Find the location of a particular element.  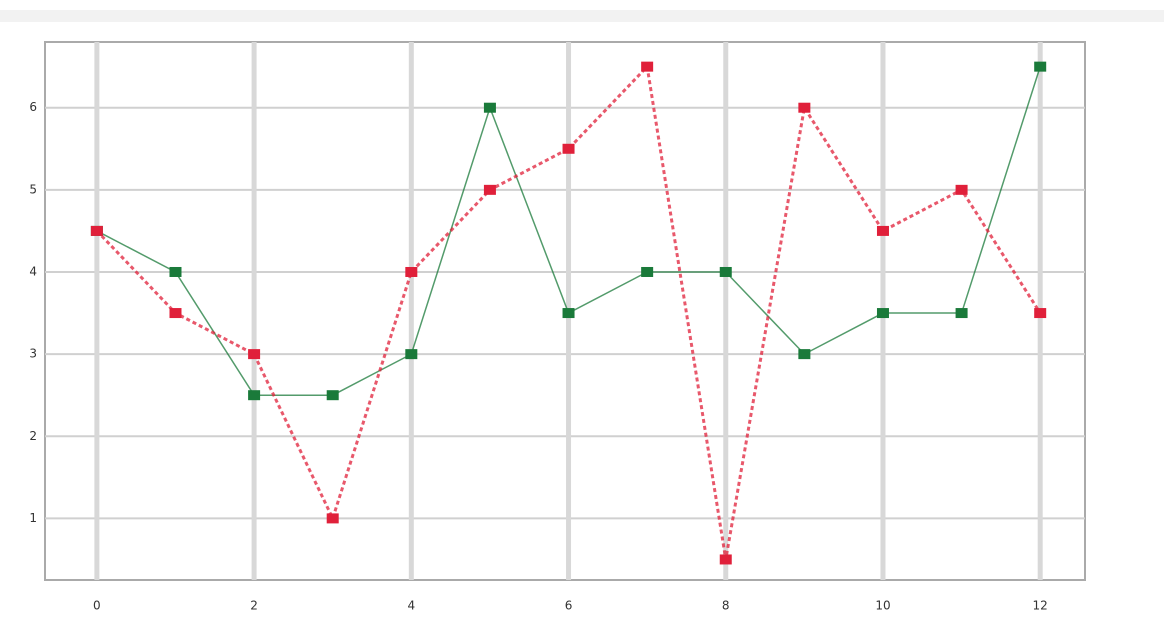

y-tick-label: 5 is located at coordinates (33, 189).